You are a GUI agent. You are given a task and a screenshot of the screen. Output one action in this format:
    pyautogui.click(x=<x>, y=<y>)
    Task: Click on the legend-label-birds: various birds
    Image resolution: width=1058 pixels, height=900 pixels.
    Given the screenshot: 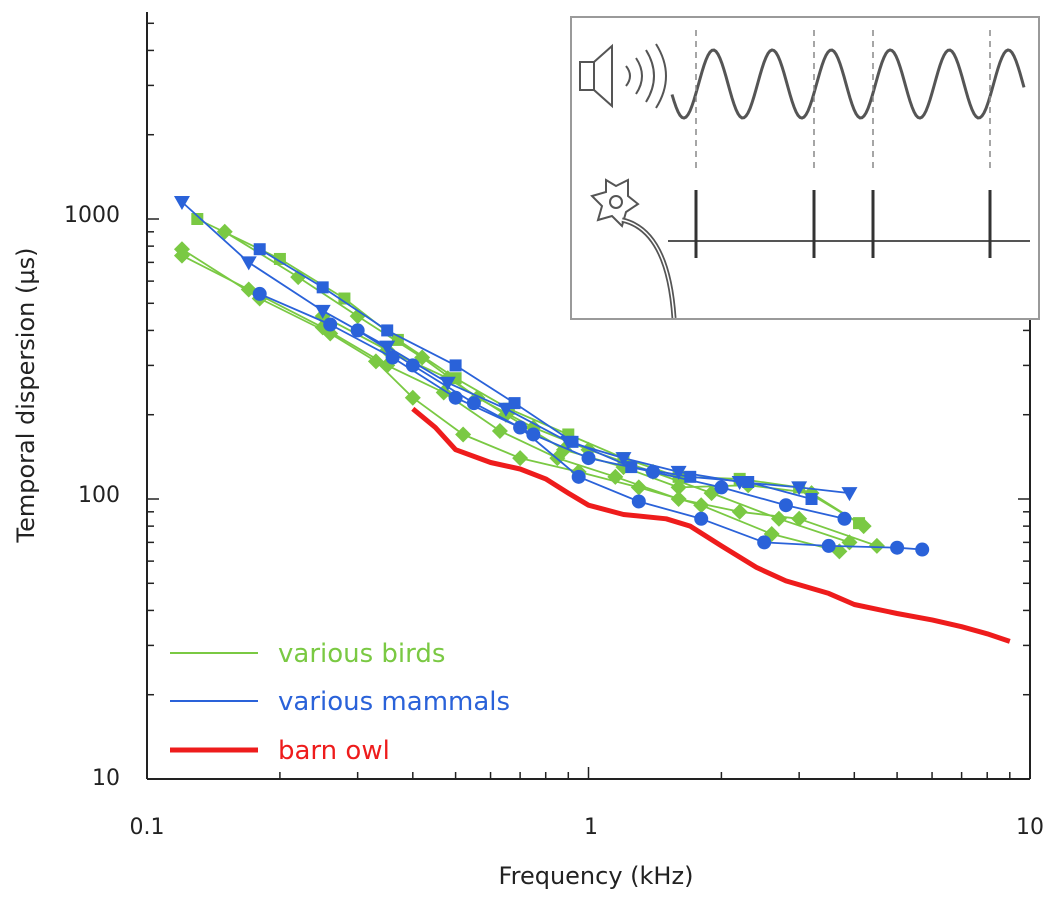 What is the action you would take?
    pyautogui.click(x=361, y=654)
    